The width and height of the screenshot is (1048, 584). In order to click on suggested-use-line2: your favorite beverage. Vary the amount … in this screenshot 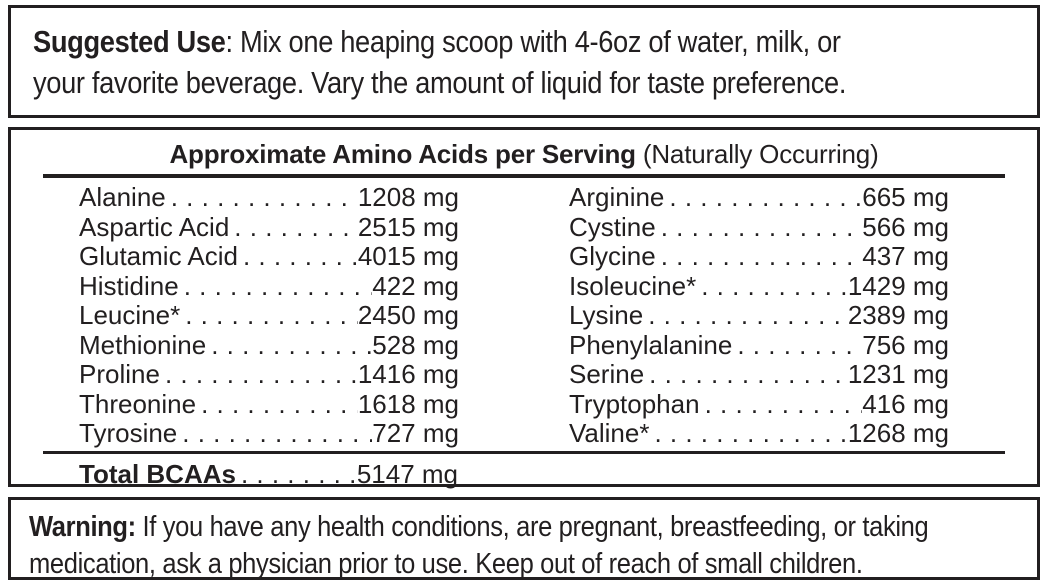, I will do `click(440, 82)`.